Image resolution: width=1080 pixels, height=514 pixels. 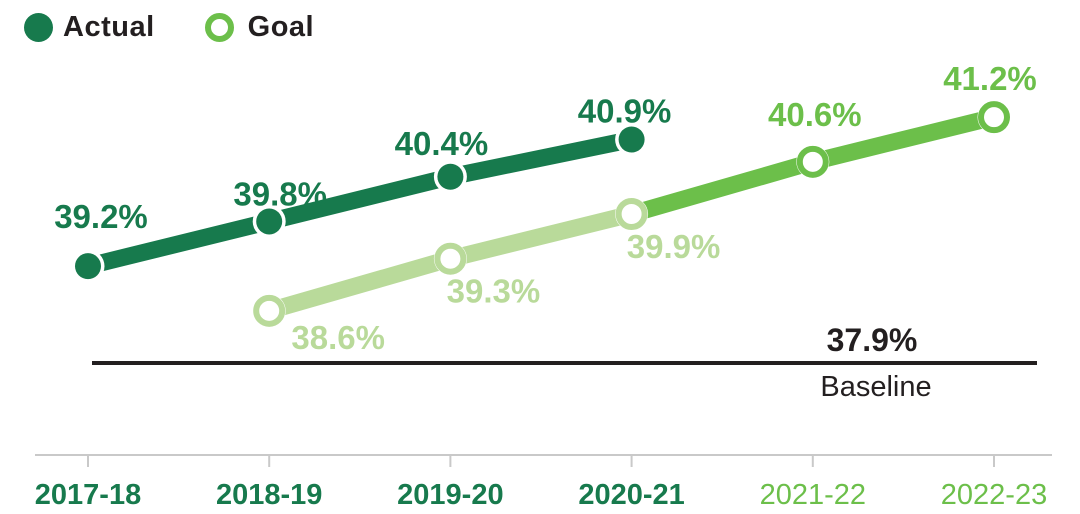 I want to click on point-label-goal-2022-23: 41.2%, so click(x=990, y=78).